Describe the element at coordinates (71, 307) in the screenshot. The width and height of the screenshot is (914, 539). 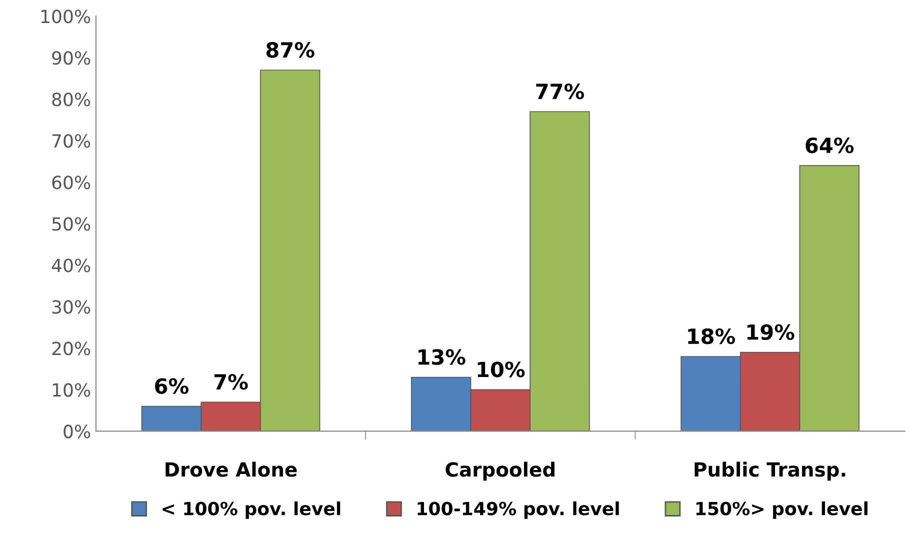
I see `y-tick-label: 30%` at that location.